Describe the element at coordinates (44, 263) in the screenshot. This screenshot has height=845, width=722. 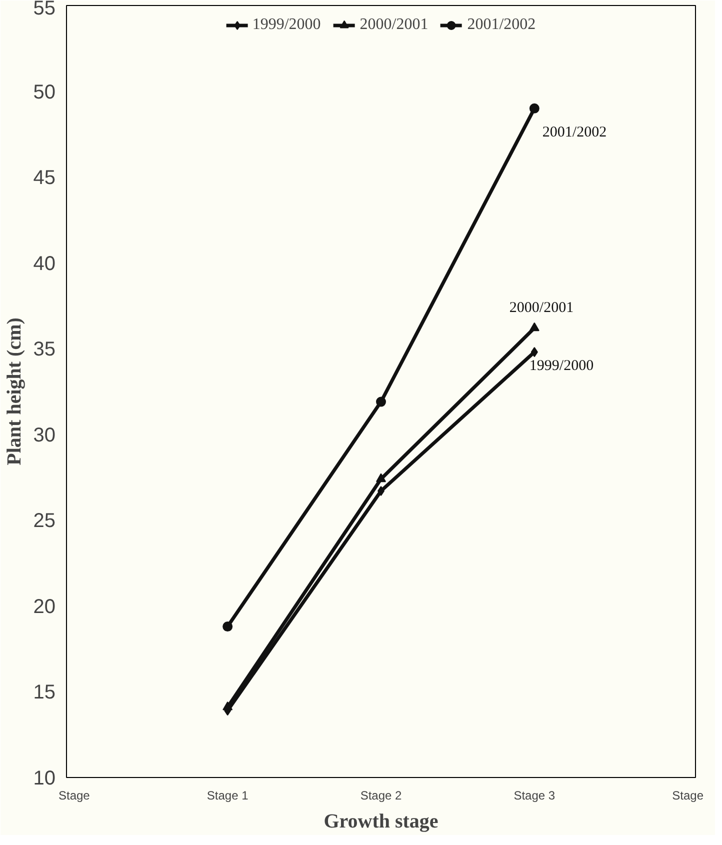
I see `y-tick-label: 40` at that location.